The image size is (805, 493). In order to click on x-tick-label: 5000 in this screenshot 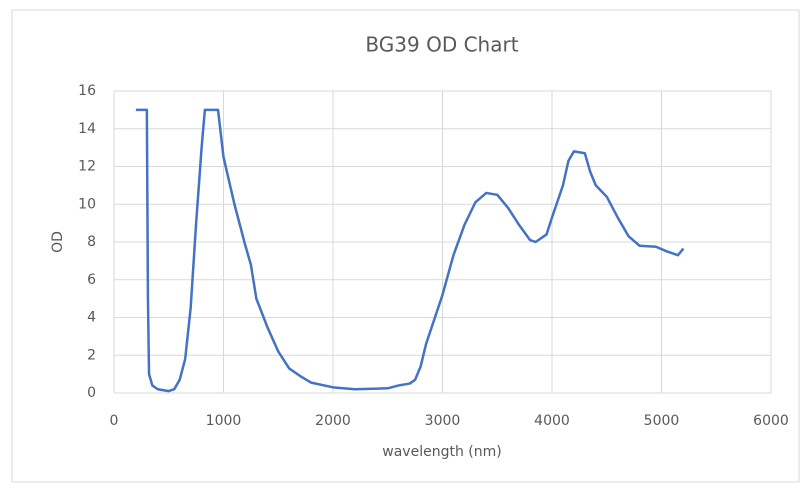, I will do `click(662, 421)`.